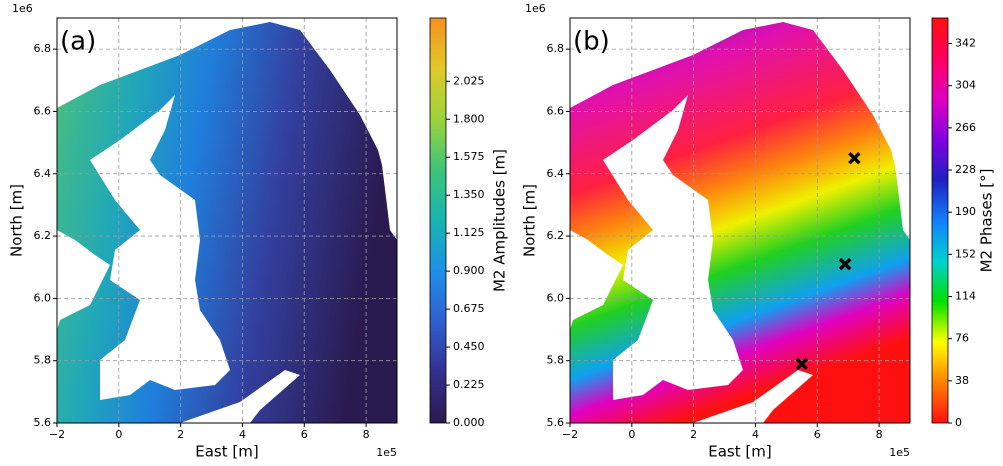 The width and height of the screenshot is (1003, 466). Describe the element at coordinates (469, 118) in the screenshot. I see `colorbar-tick-label: 1.800` at that location.